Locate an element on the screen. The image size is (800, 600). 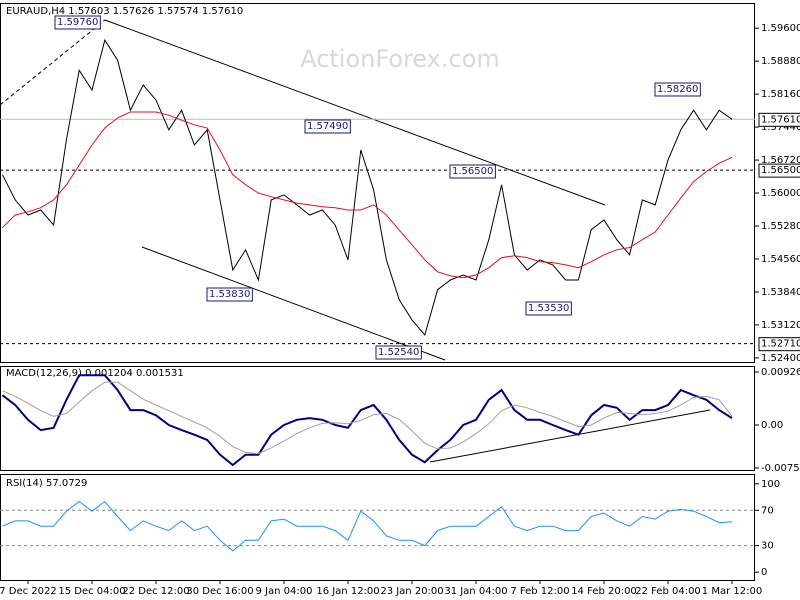
y-tick-label: 1.56720 is located at coordinates (780, 160).